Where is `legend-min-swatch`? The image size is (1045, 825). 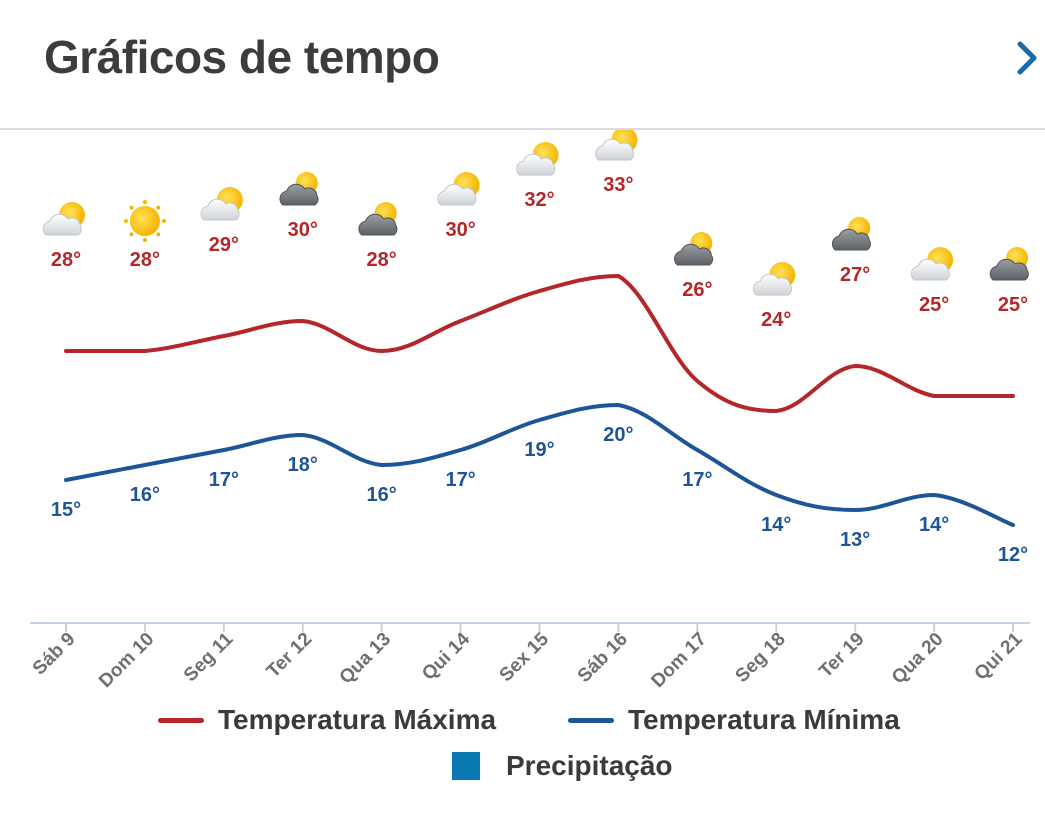
legend-min-swatch is located at coordinates (591, 720).